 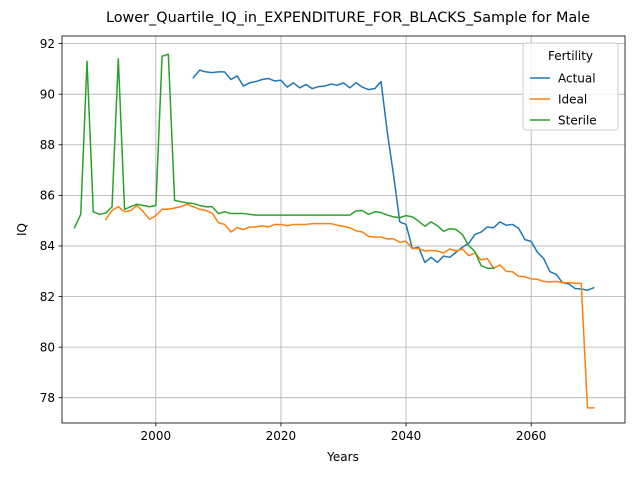 What do you see at coordinates (281, 436) in the screenshot?
I see `x-tick-label: 2020` at bounding box center [281, 436].